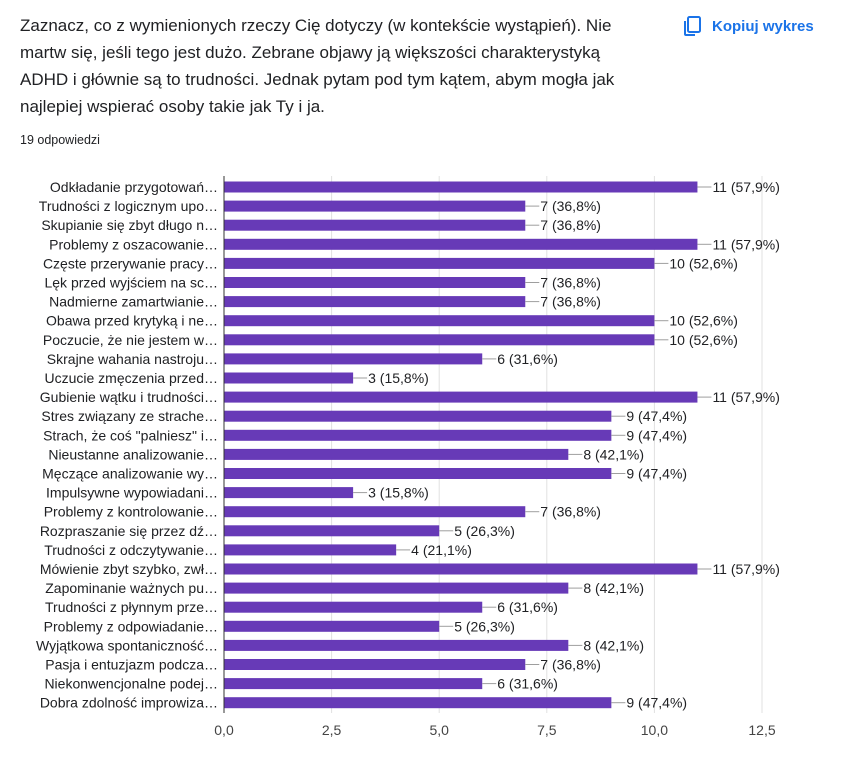 Image resolution: width=855 pixels, height=768 pixels. What do you see at coordinates (692, 26) in the screenshot?
I see `copy-icon` at bounding box center [692, 26].